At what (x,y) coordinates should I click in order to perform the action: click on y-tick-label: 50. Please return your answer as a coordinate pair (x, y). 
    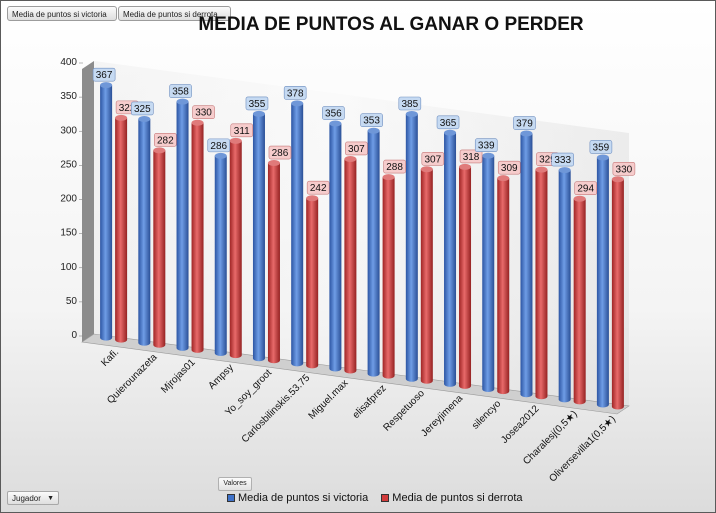
    Looking at the image, I should click on (72, 301).